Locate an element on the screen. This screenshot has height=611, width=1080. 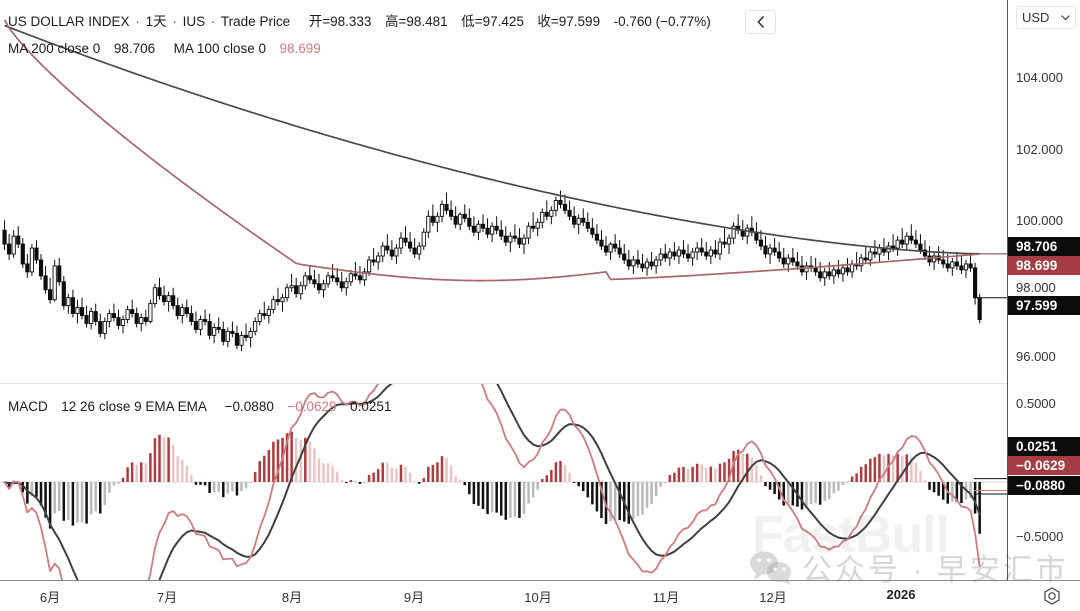
high-label: 高= is located at coordinates (395, 21).